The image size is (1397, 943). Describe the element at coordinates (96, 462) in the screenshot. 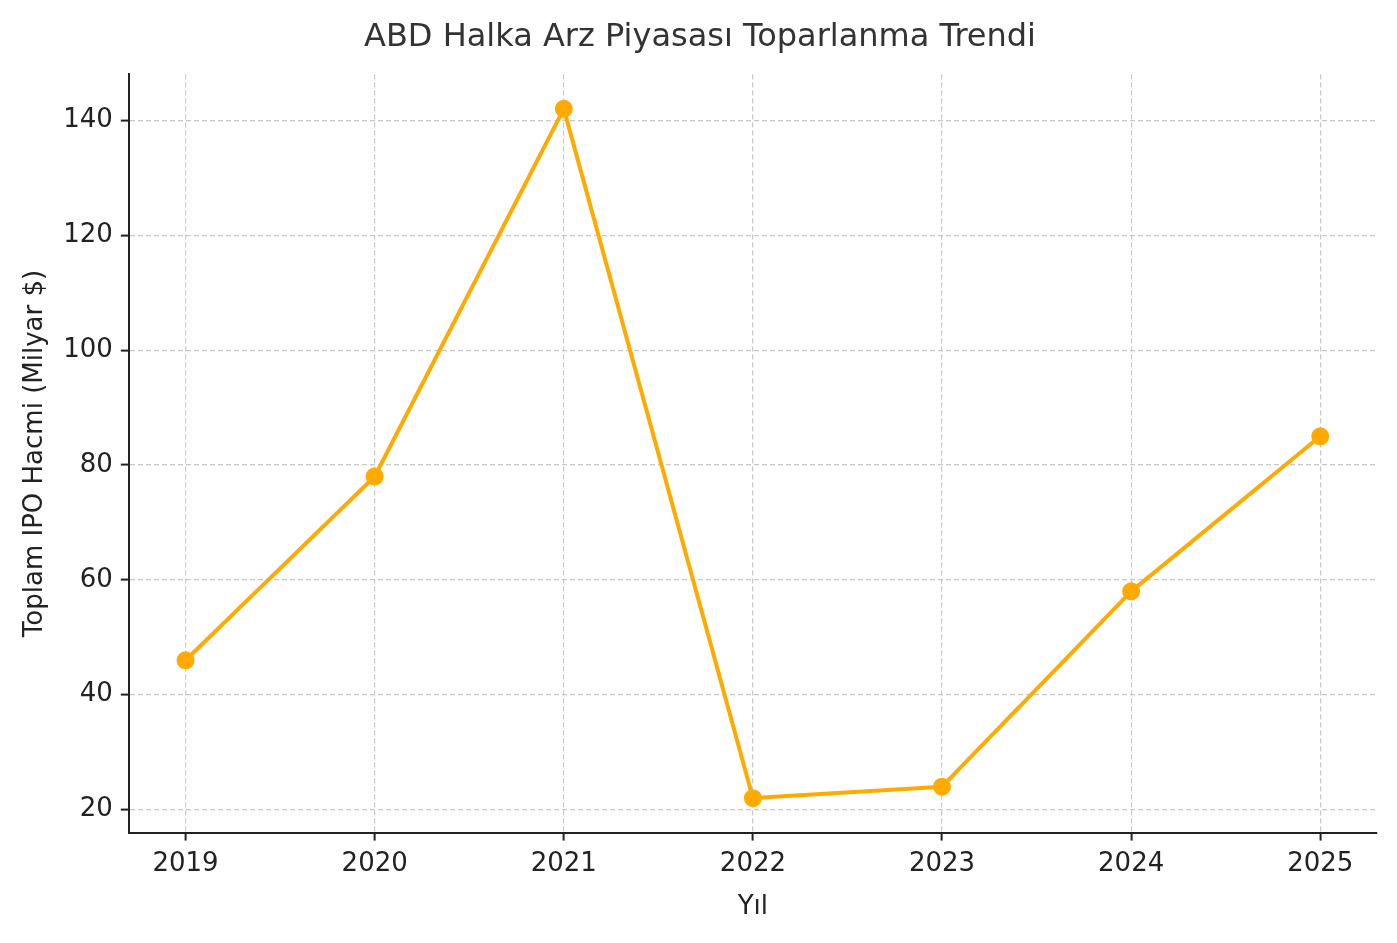

I see `y-tick-label: 80` at that location.